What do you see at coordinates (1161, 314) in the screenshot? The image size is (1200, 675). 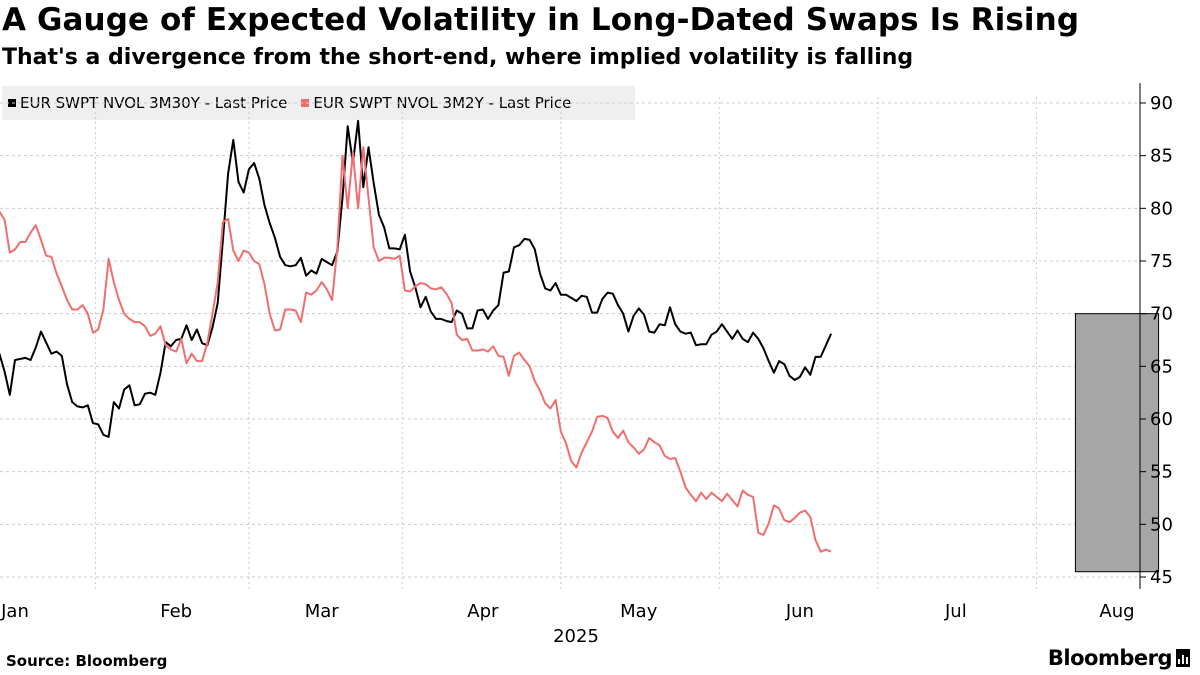 I see `y-tick-label-70: 70` at bounding box center [1161, 314].